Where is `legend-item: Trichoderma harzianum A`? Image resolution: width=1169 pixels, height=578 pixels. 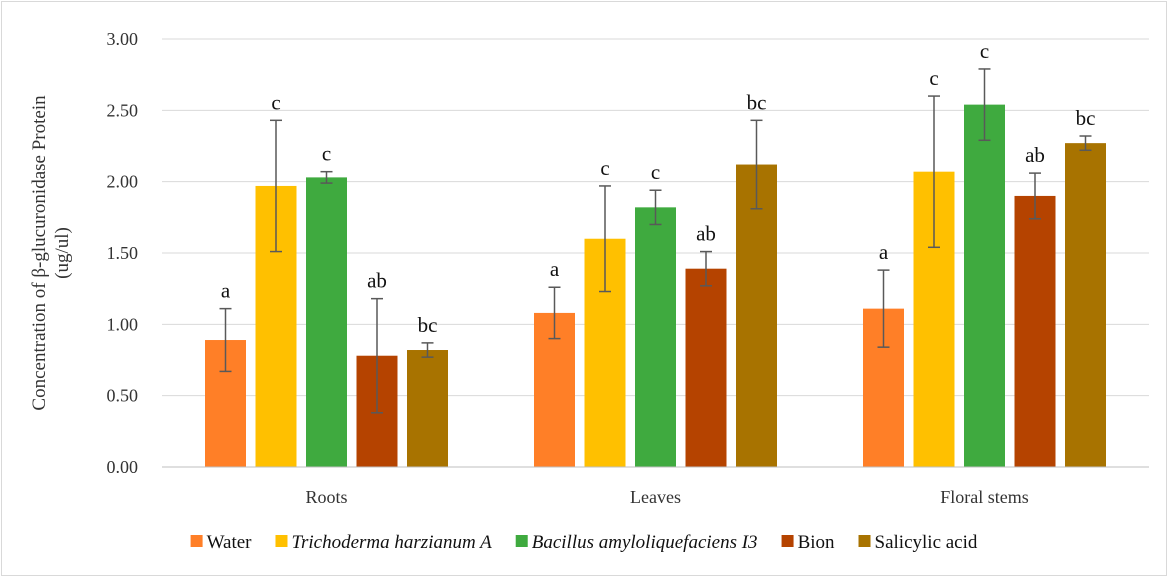 legend-item: Trichoderma harzianum A is located at coordinates (383, 542).